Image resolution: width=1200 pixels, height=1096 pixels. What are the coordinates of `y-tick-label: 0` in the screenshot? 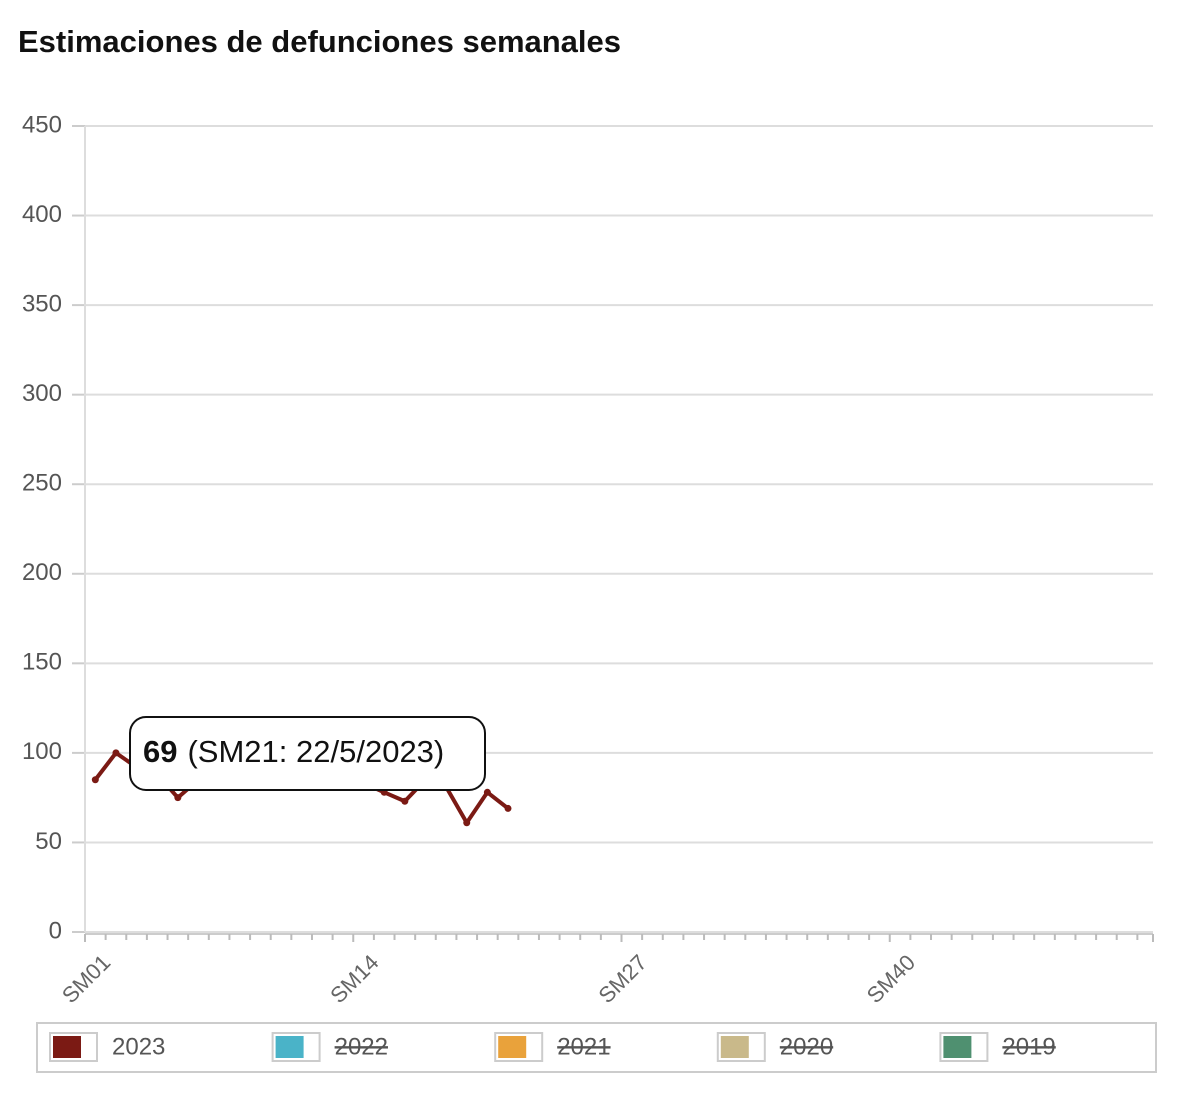 It's located at (55, 930).